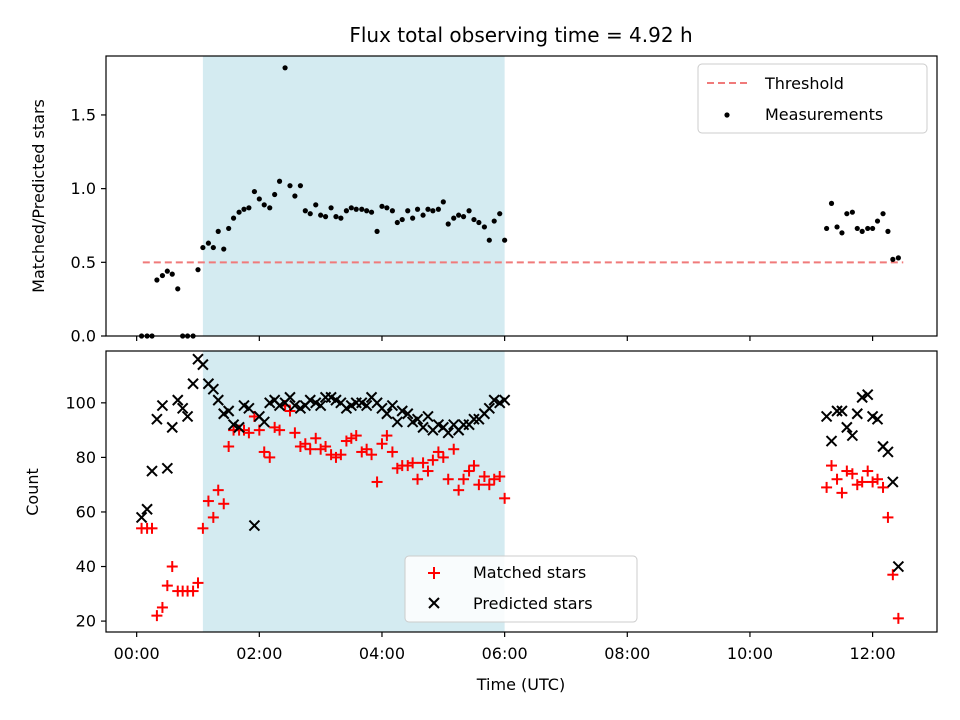  Describe the element at coordinates (83, 336) in the screenshot. I see `y-tick-label: 0.0` at that location.